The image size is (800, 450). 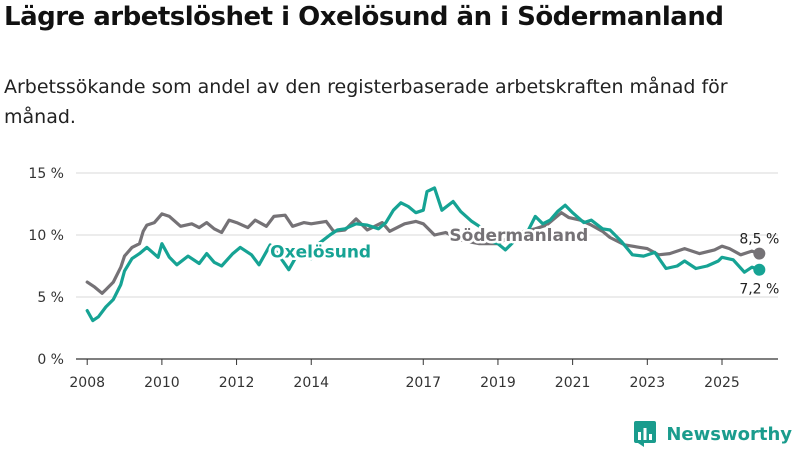 I want to click on series-label-sodermanland: Södermanland, so click(x=518, y=236).